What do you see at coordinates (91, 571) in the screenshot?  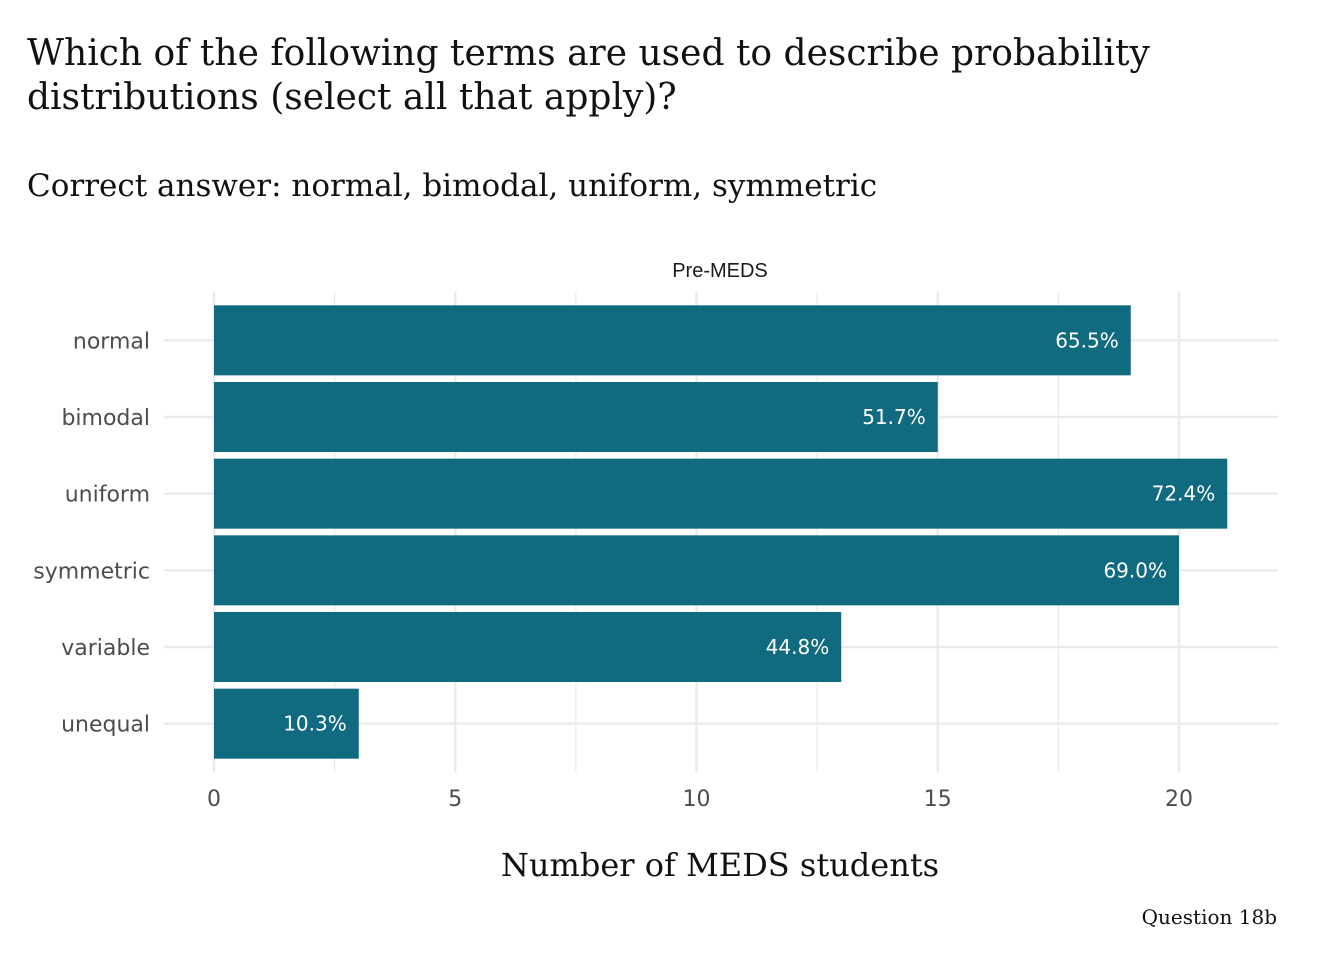 I see `category-label-symmetric: symmetric` at bounding box center [91, 571].